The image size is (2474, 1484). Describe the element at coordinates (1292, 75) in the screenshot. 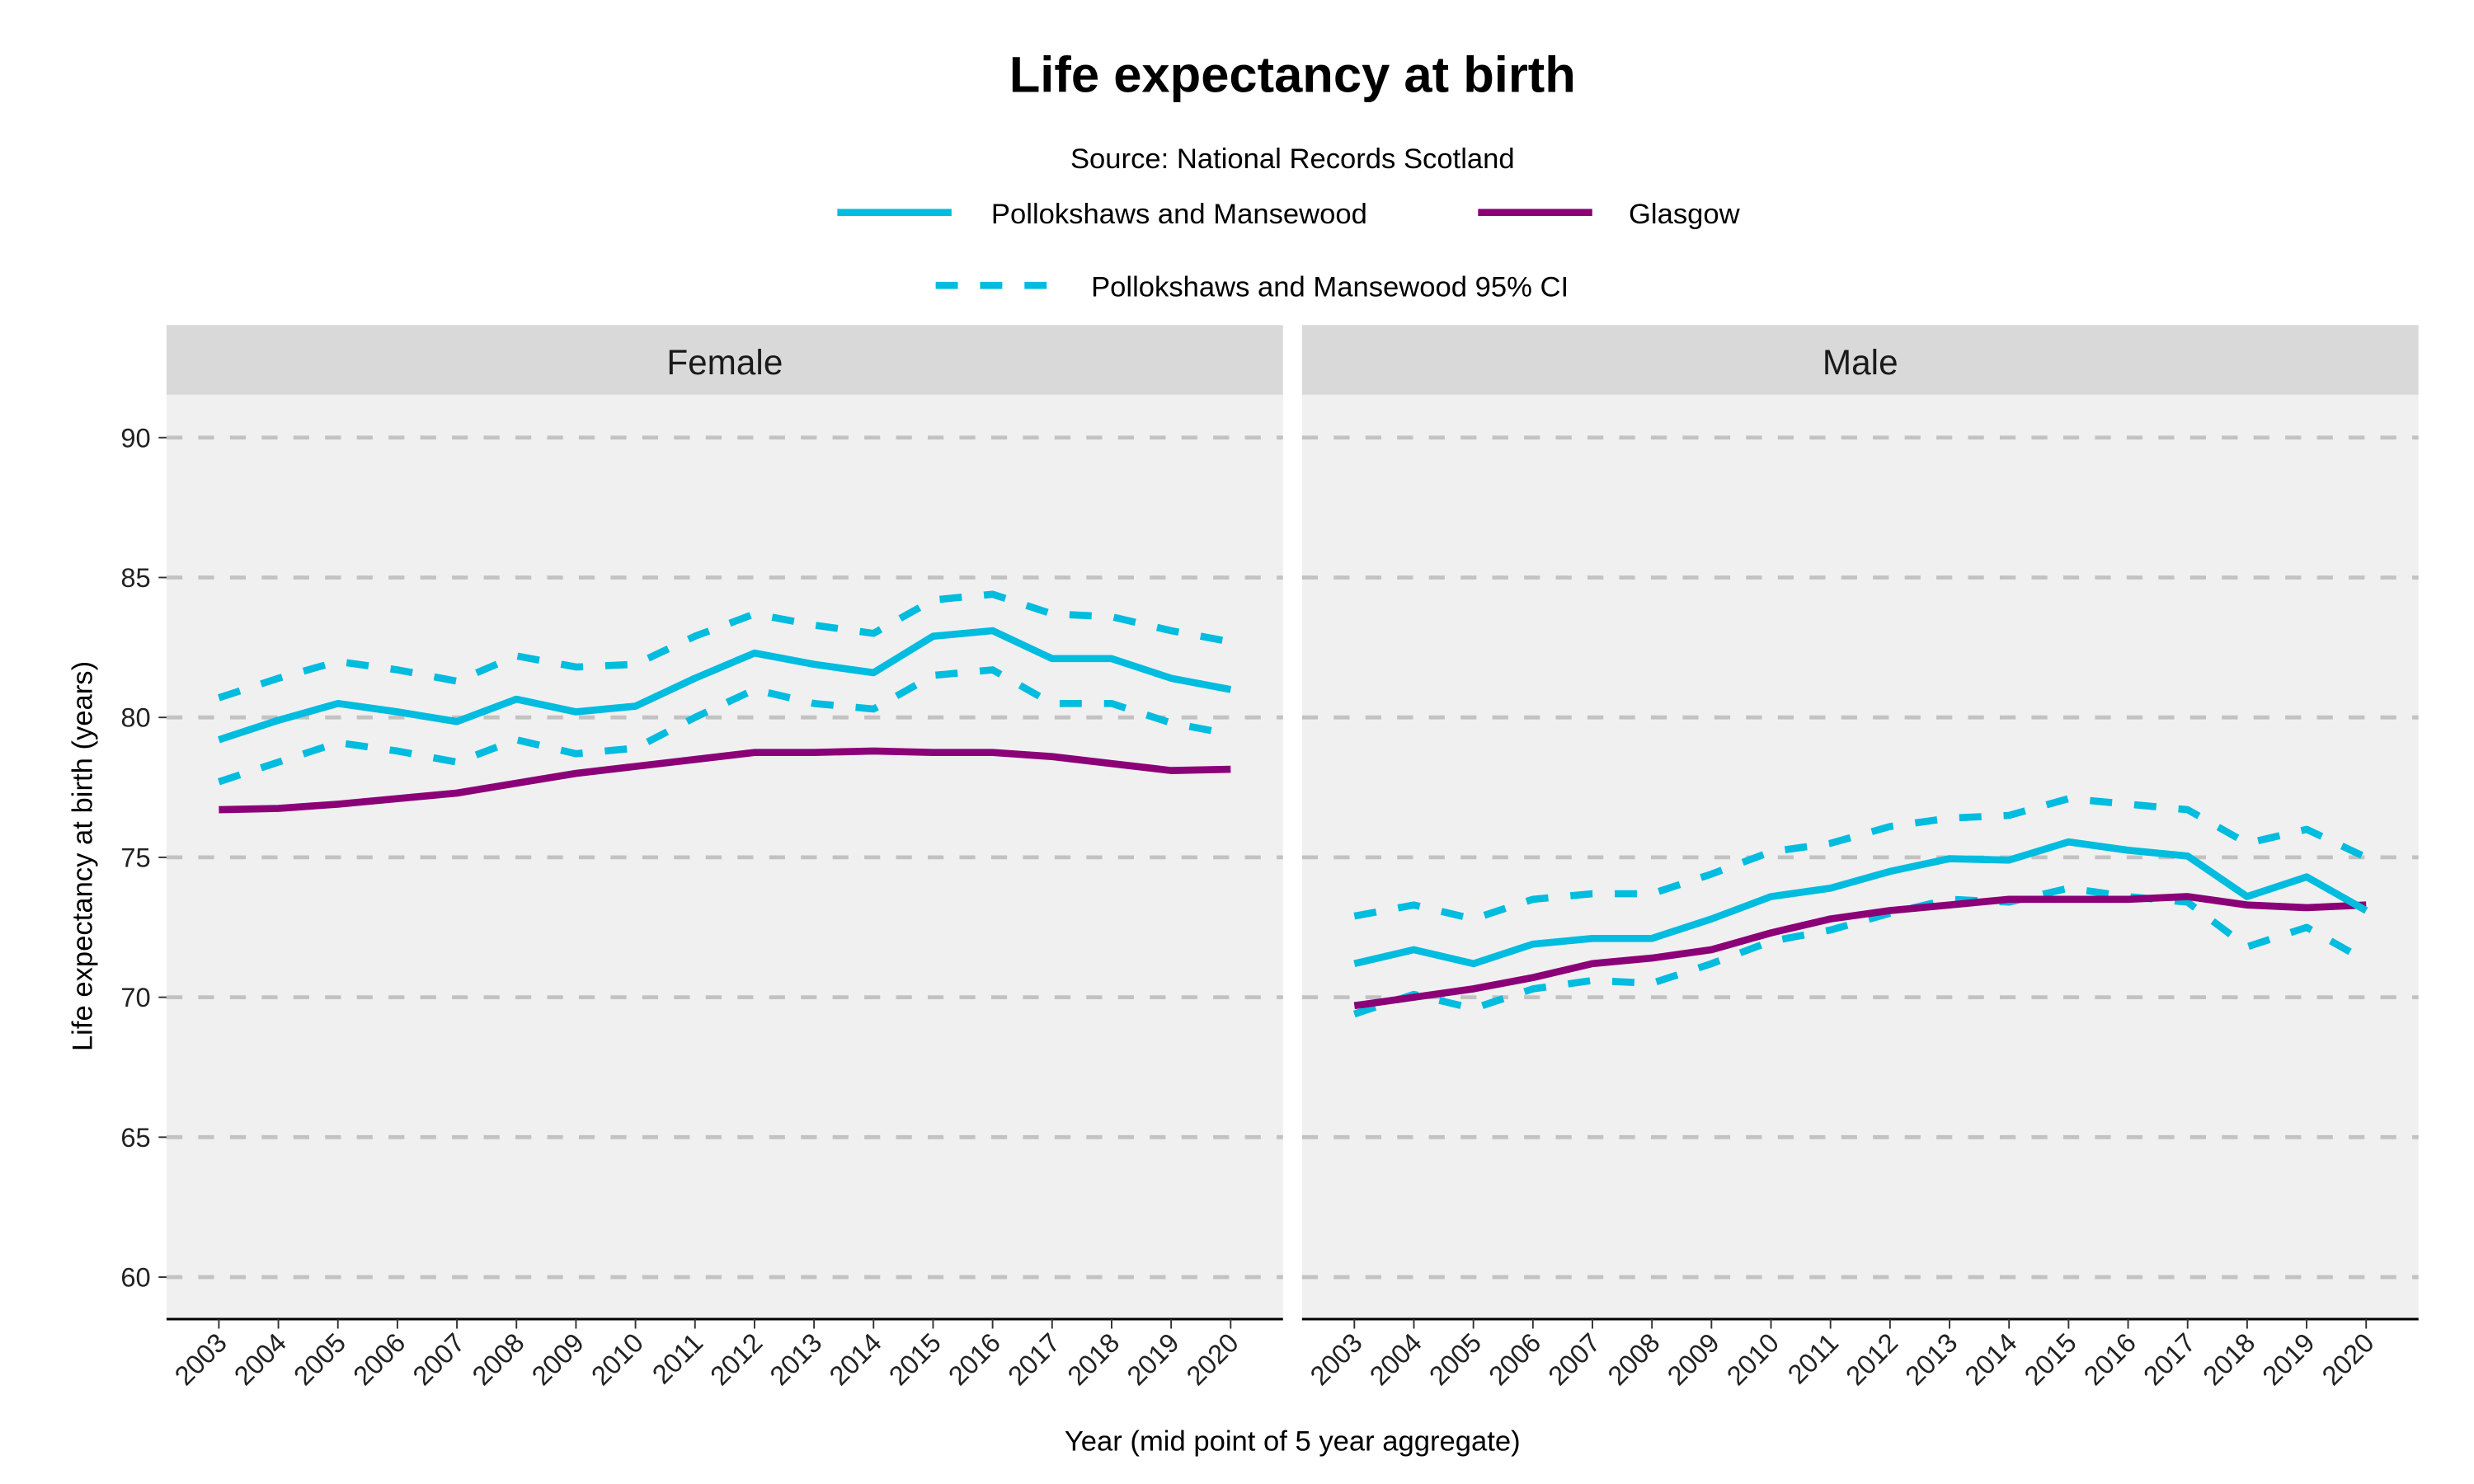

I see `chart-title: Life expectancy at birth` at that location.